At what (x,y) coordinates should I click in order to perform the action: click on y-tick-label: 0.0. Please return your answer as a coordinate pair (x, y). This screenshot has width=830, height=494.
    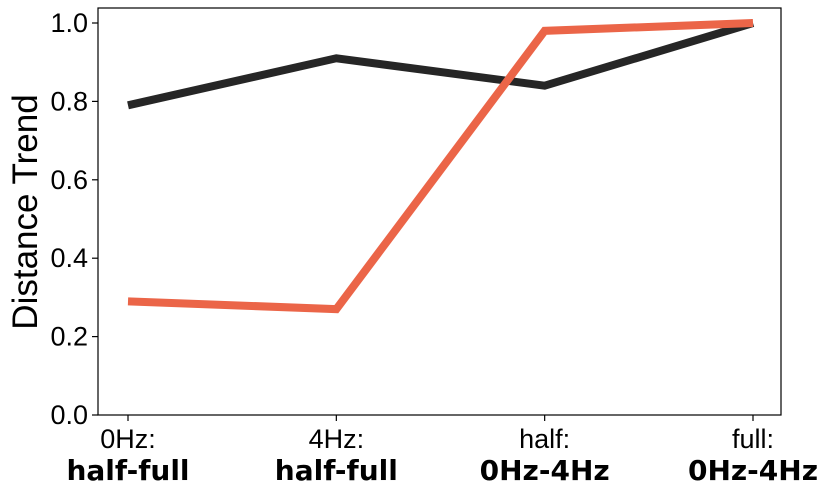
    Looking at the image, I should click on (69, 415).